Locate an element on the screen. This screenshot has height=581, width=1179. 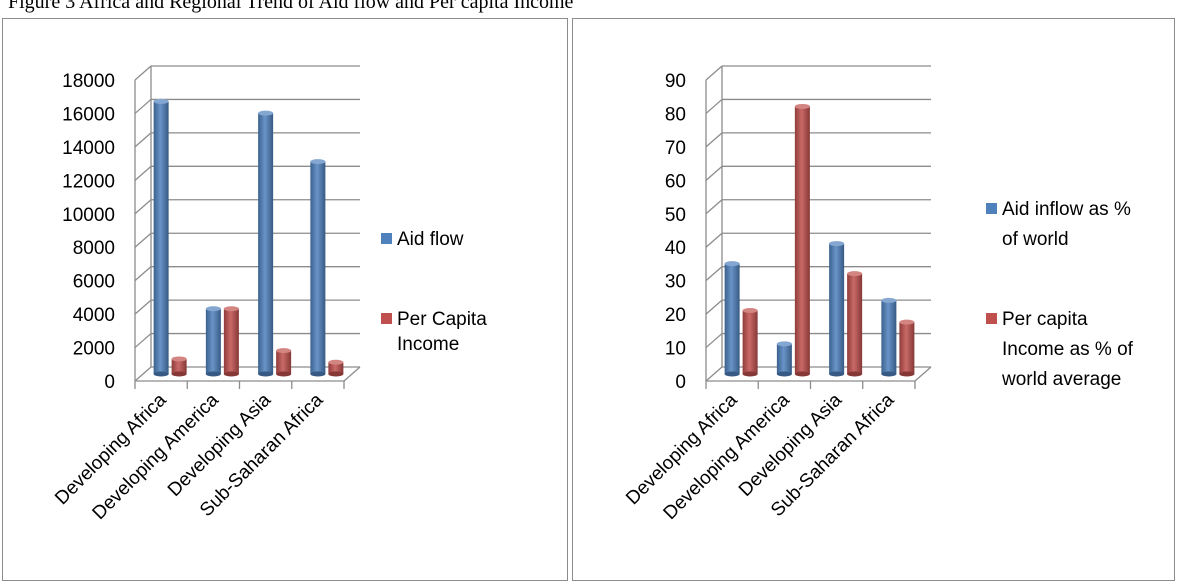
legend-label: Per Capita is located at coordinates (442, 319).